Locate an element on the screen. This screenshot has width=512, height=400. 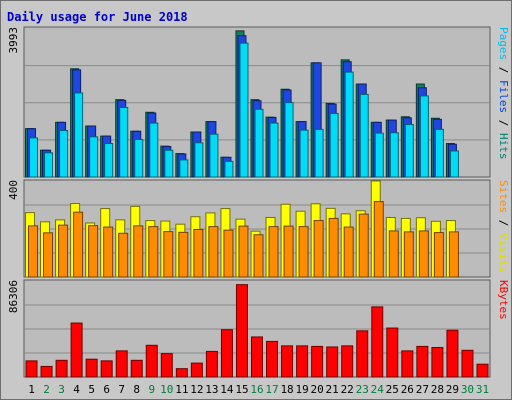
chart-title: Daily usage for June 2018 is located at coordinates (97, 17).